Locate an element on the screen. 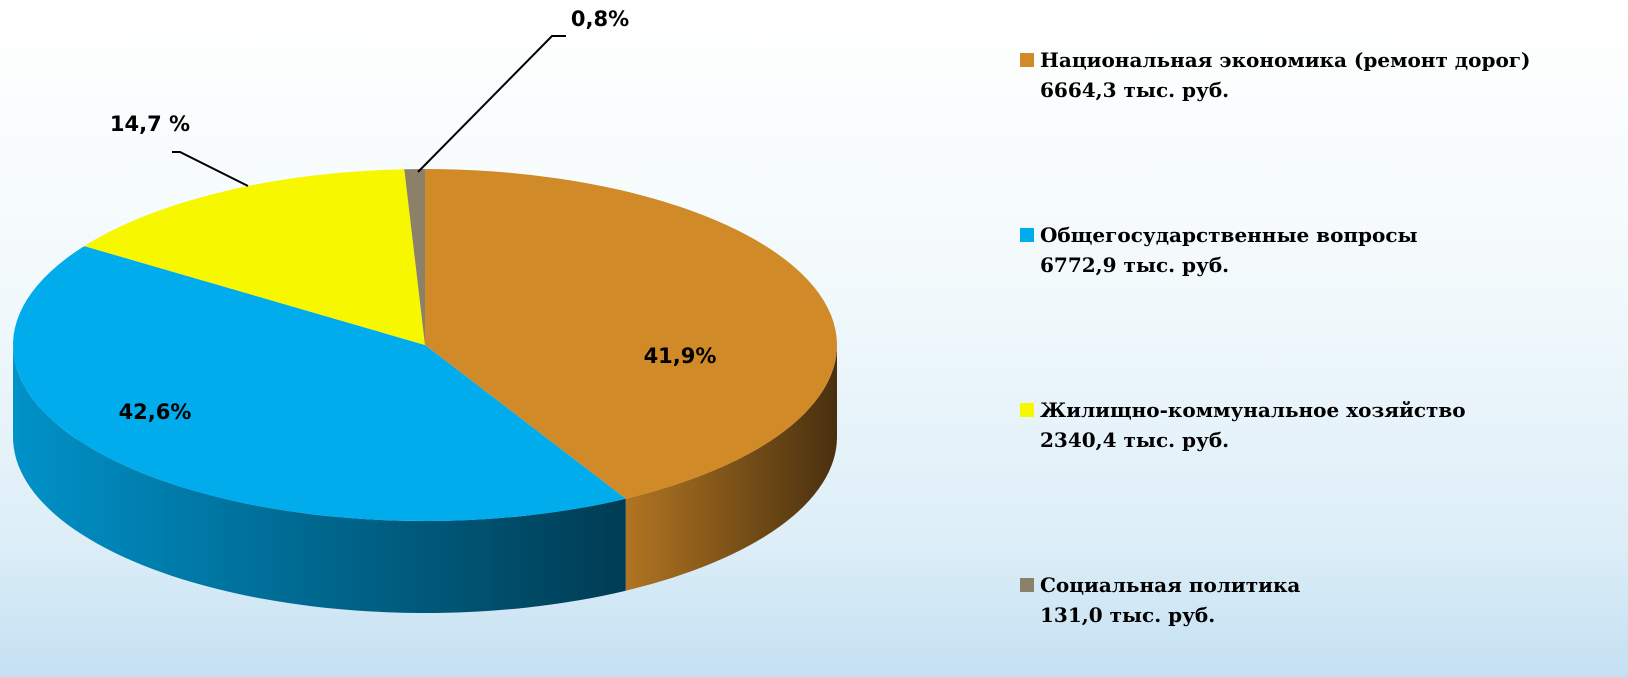  data-label: 14,7 % is located at coordinates (150, 124).